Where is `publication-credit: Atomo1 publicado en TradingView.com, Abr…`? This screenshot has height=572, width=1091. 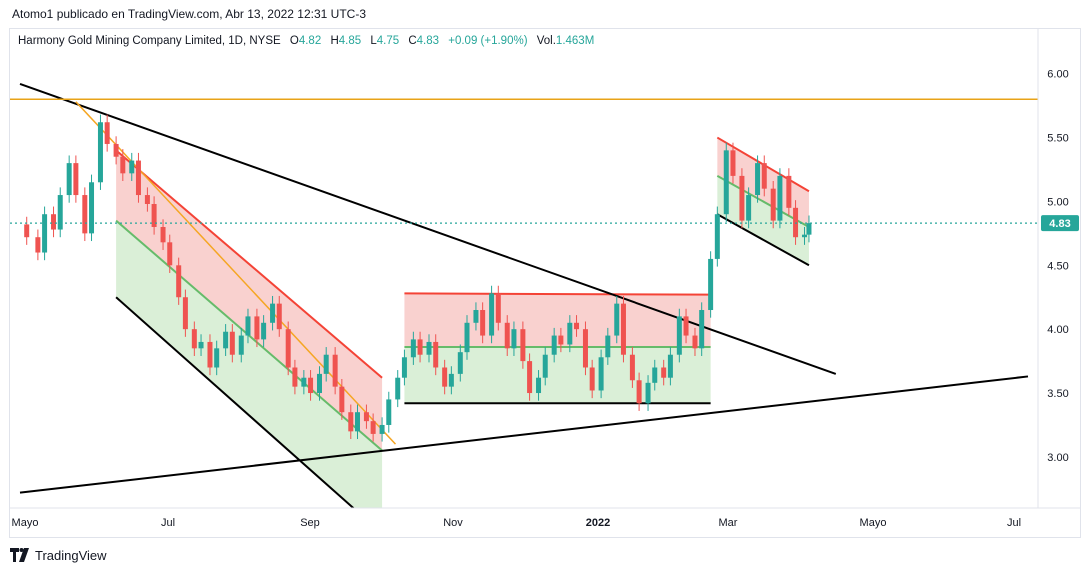 publication-credit: Atomo1 publicado en TradingView.com, Abr… is located at coordinates (189, 14).